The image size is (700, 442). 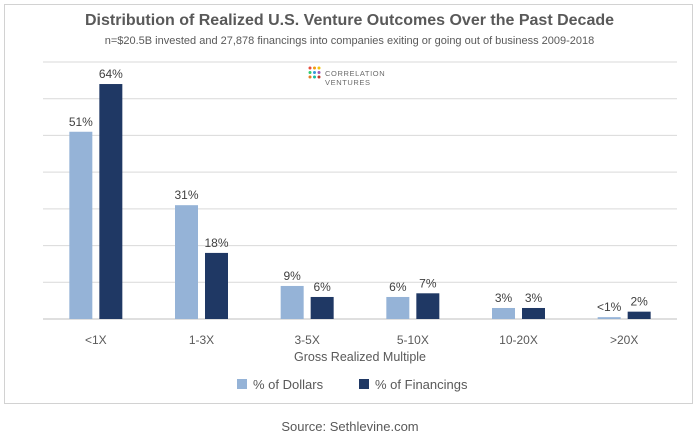 I want to click on data-label: 31%, so click(x=186, y=195).